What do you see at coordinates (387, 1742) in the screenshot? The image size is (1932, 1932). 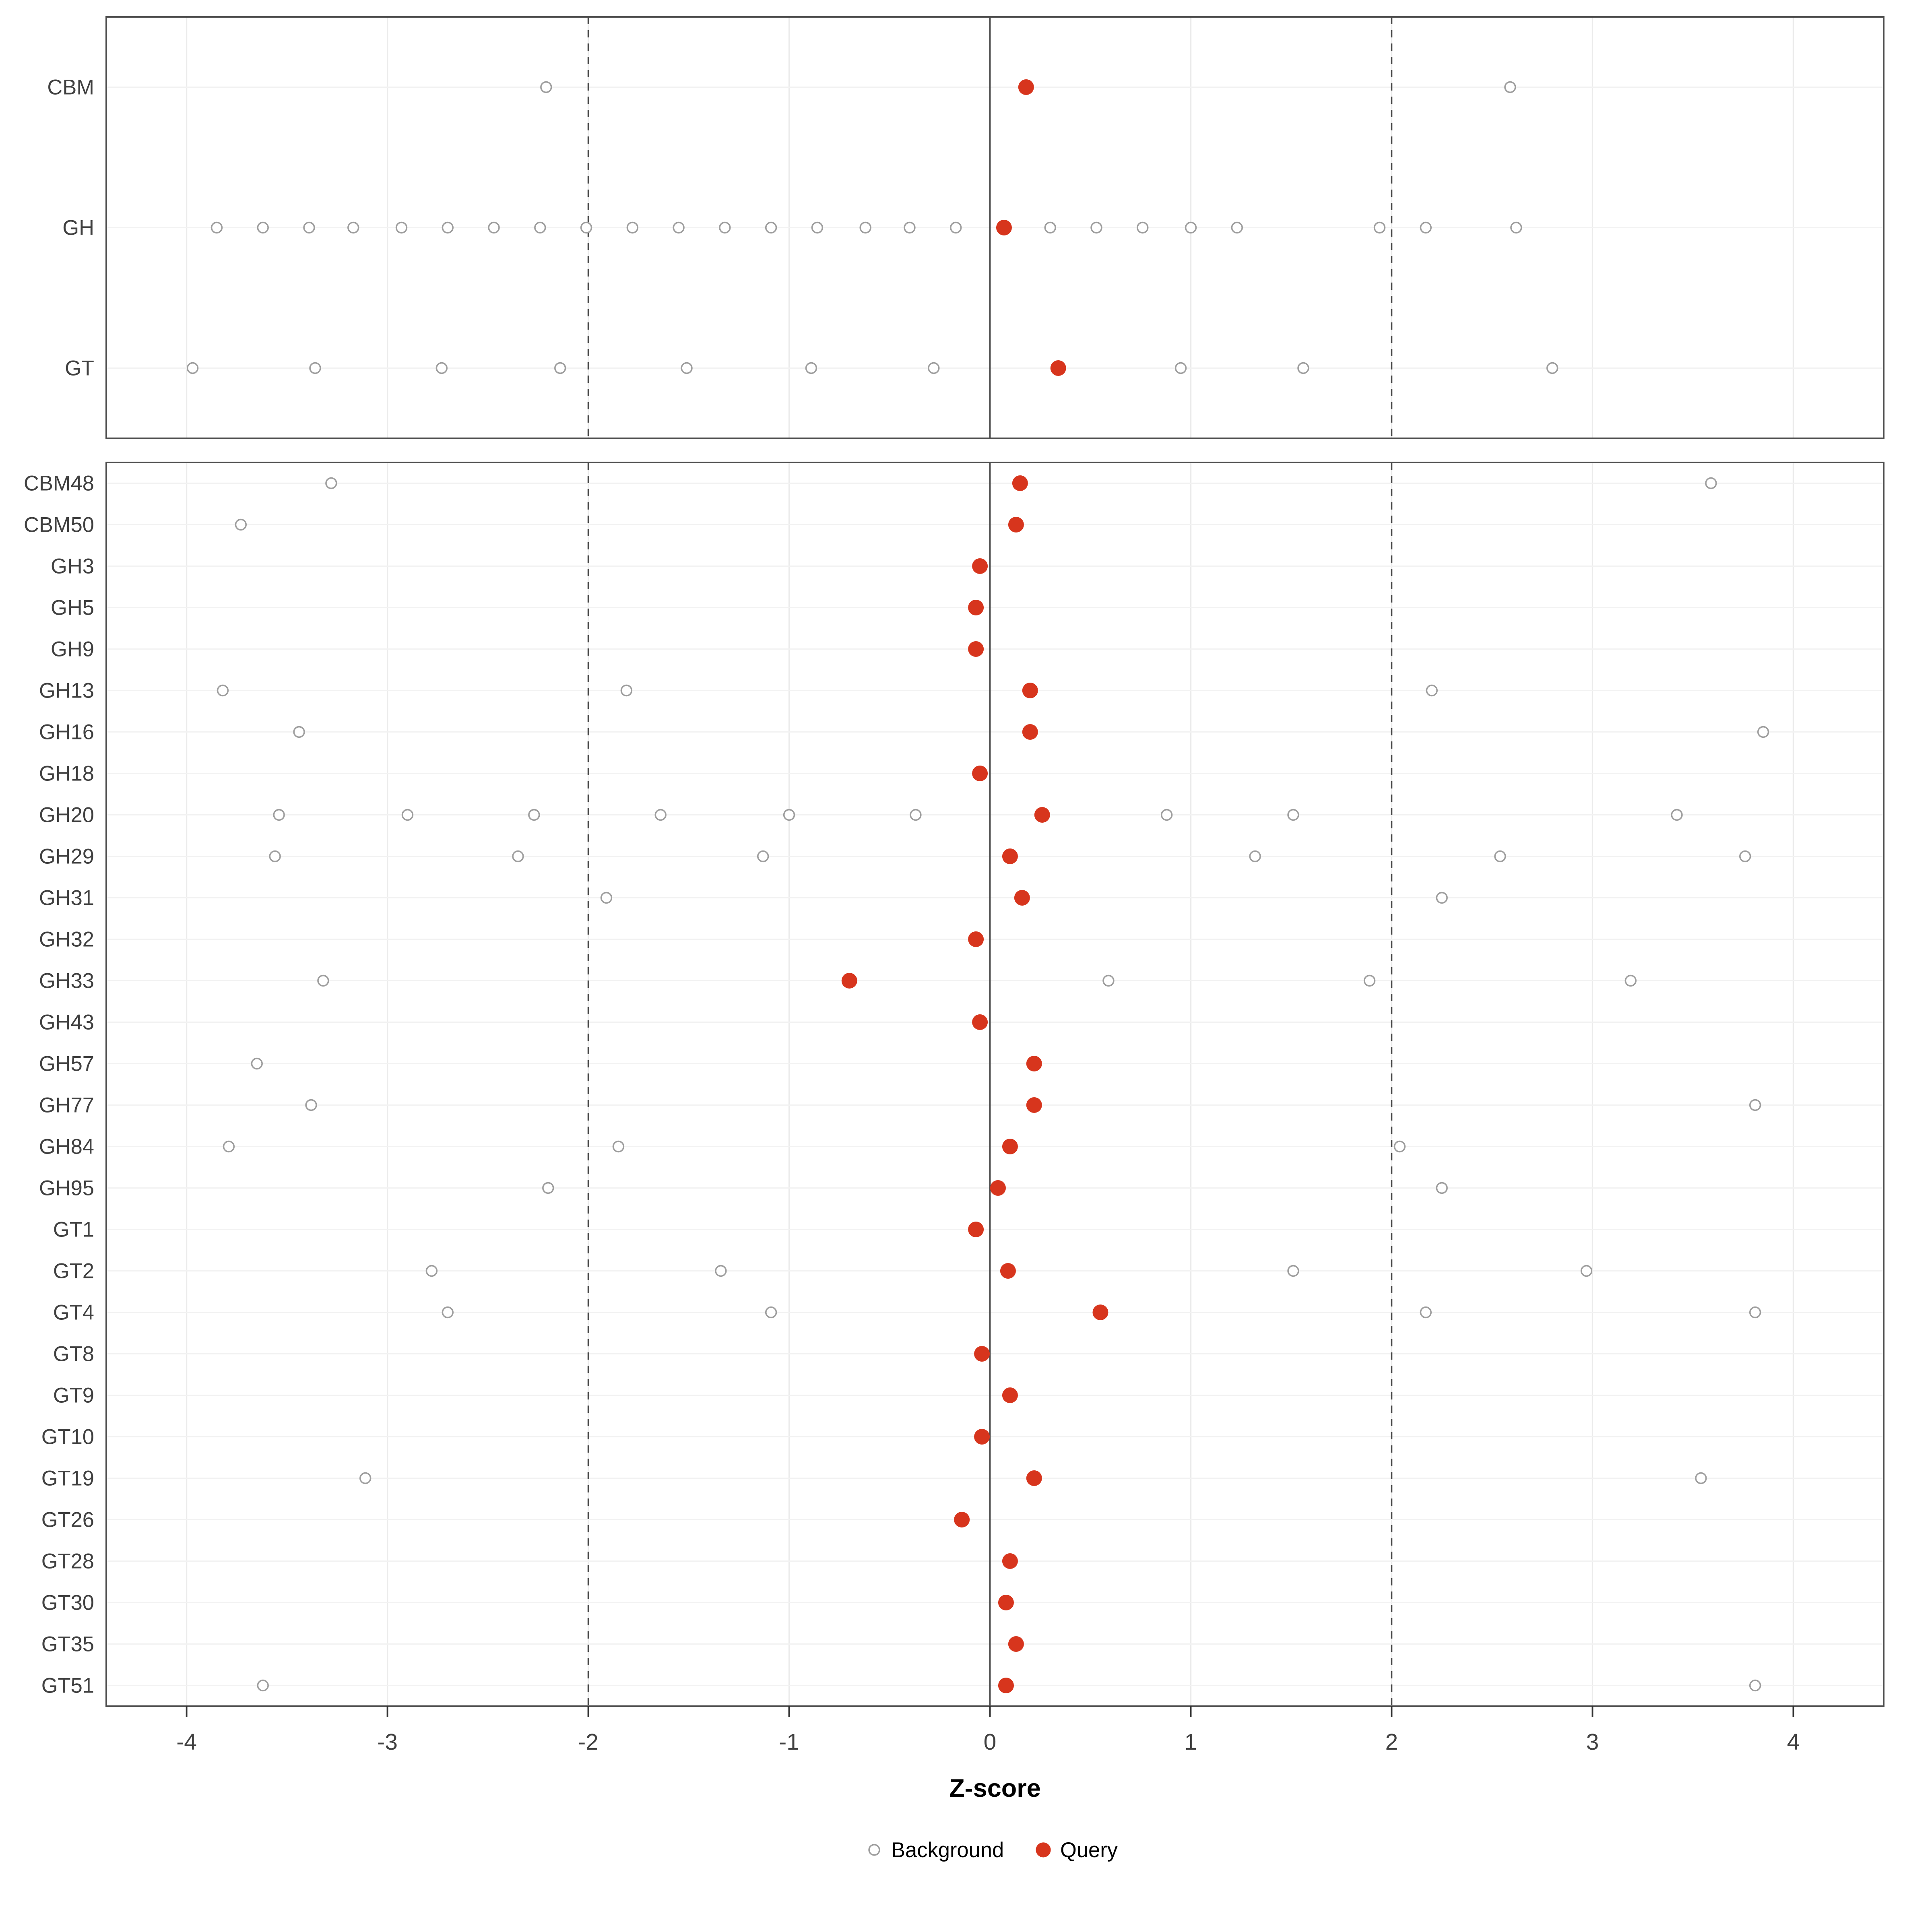 I see `x-axis-tick-label: -3` at bounding box center [387, 1742].